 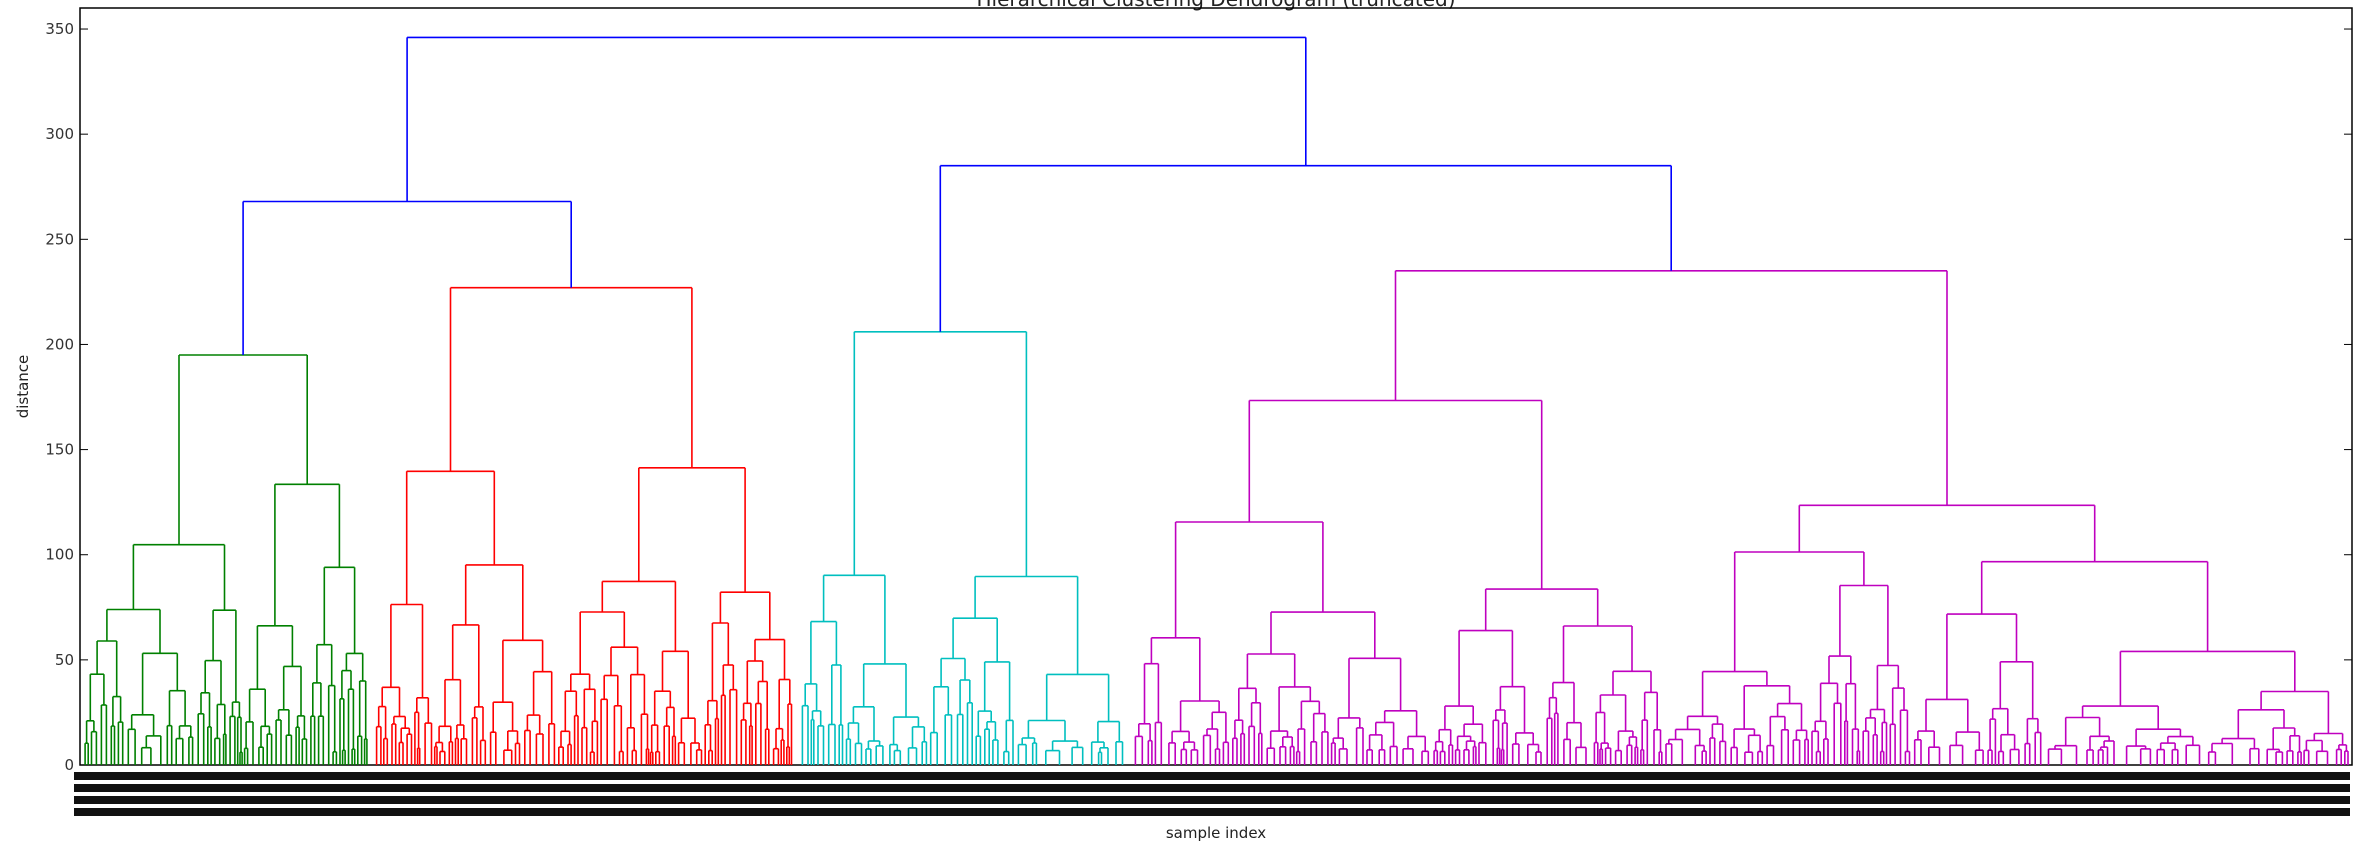 What do you see at coordinates (23, 387) in the screenshot?
I see `y-axis-label: distance` at bounding box center [23, 387].